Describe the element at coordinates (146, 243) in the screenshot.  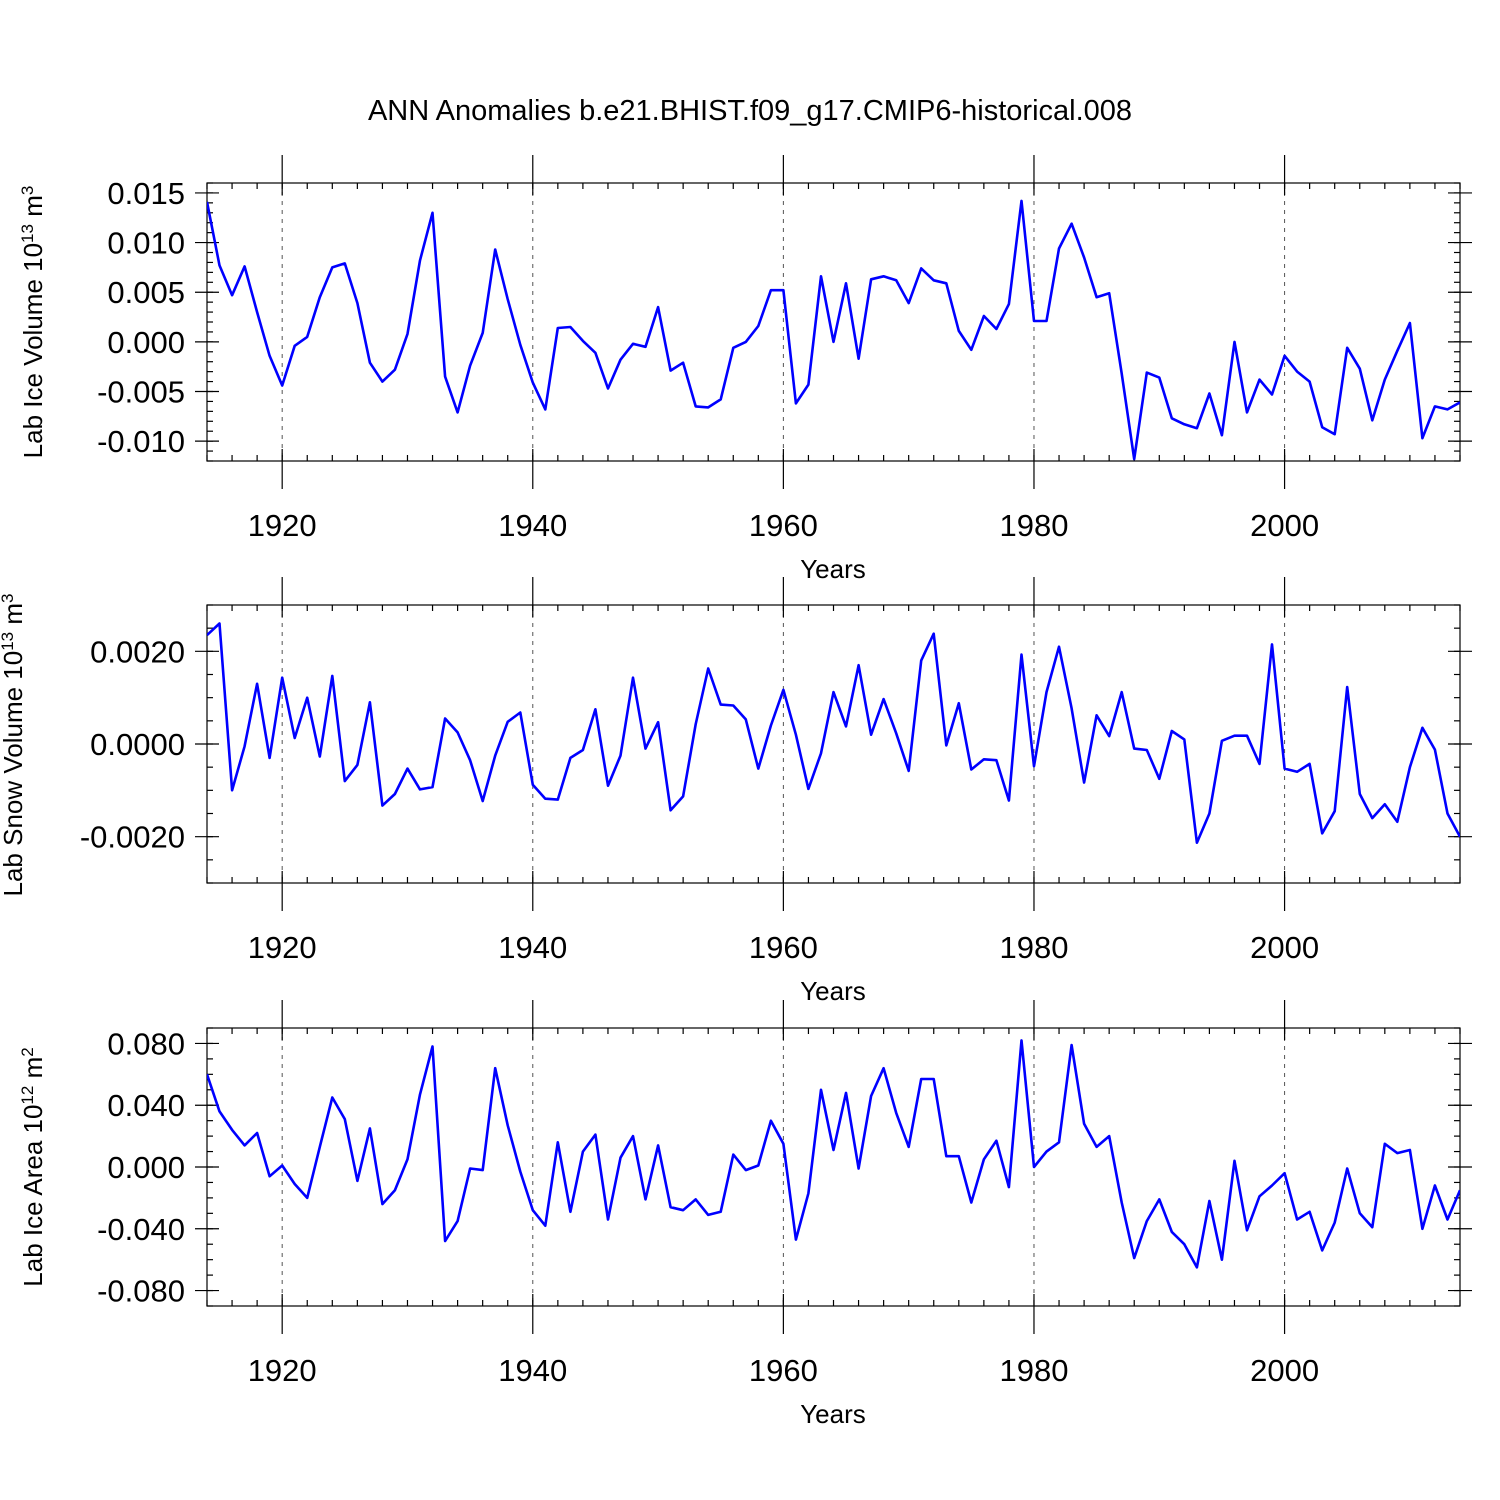
I see `y-tick-label: 0.010` at that location.